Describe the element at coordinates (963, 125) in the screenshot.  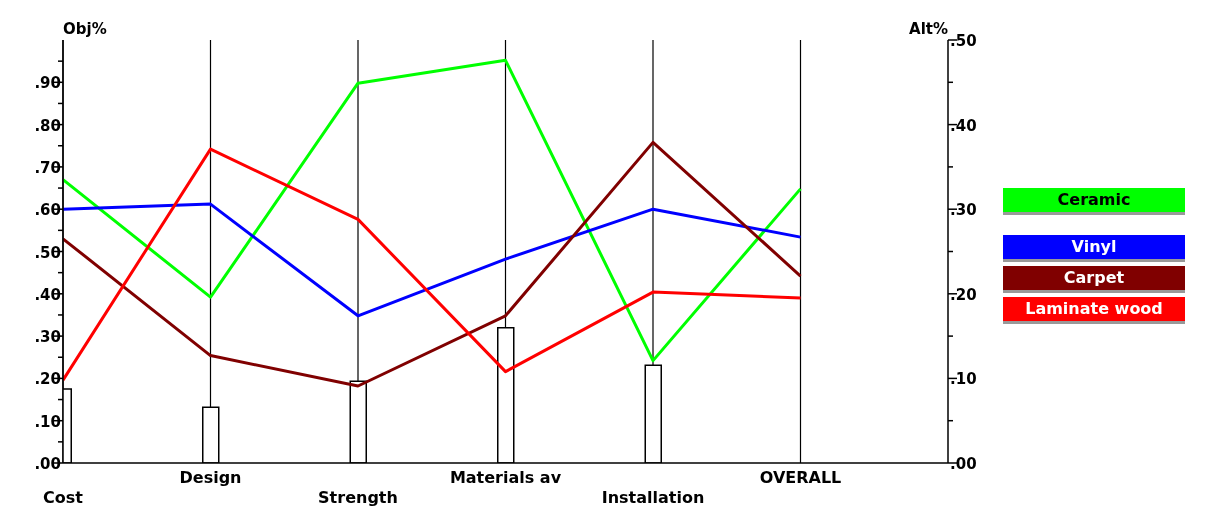
I see `y2-tick-label: .40` at that location.